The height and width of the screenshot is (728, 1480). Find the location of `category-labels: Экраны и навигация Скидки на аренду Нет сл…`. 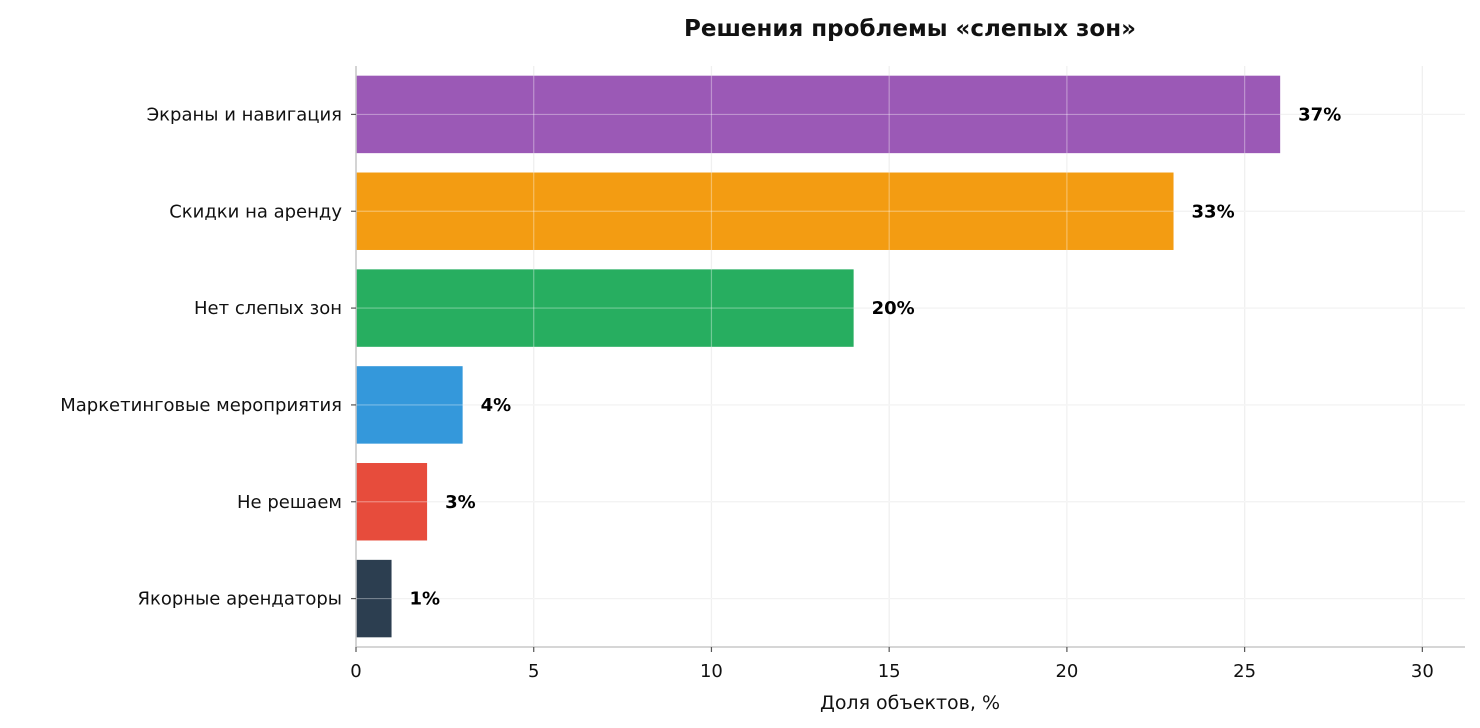

category-labels: Экраны и навигация Скидки на аренду Нет сл… is located at coordinates (201, 356).